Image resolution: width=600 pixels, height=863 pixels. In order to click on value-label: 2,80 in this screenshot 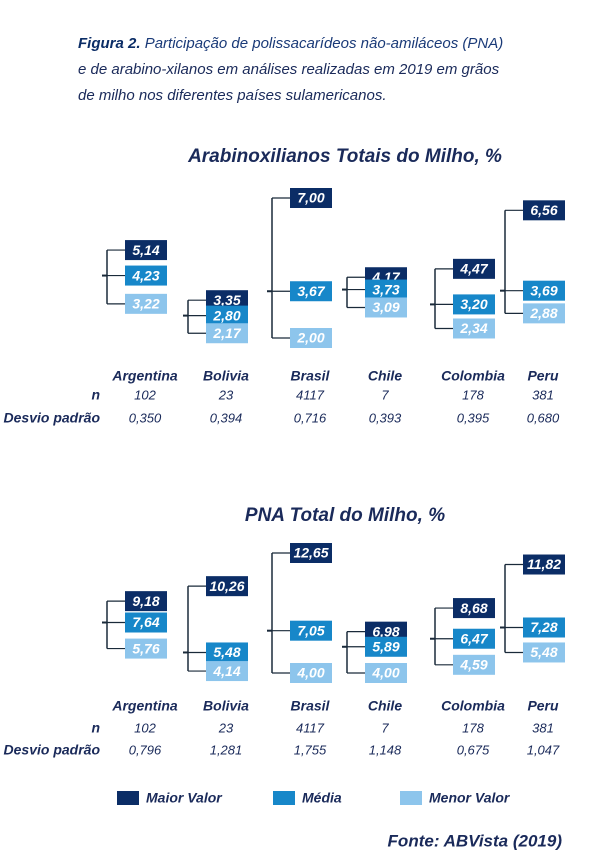, I will do `click(226, 315)`.